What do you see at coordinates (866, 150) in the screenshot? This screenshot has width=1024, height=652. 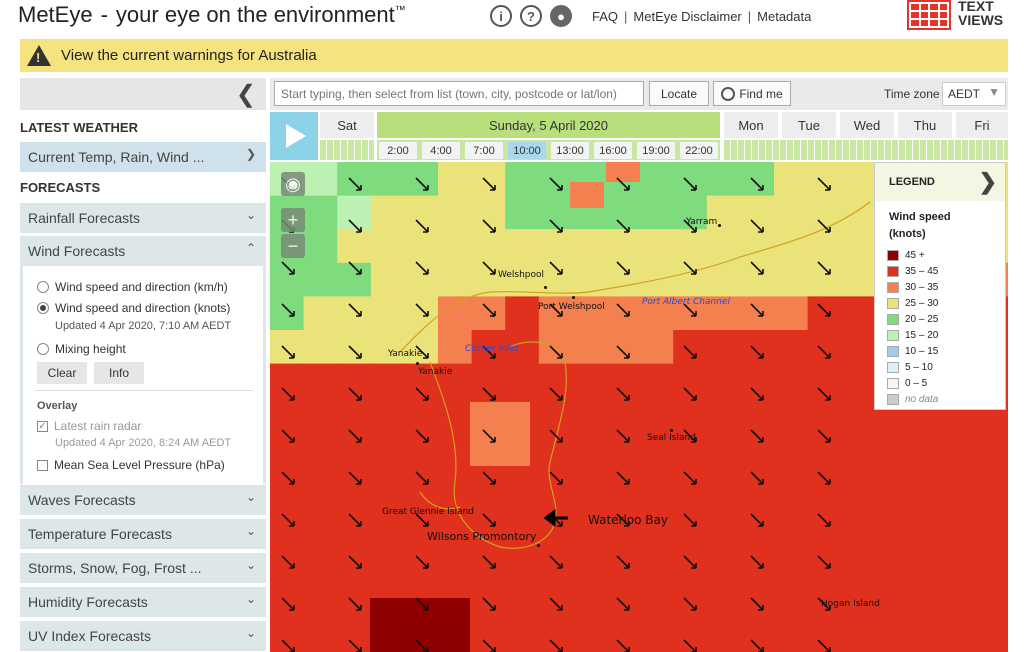 I see `timeline-ticks-later` at bounding box center [866, 150].